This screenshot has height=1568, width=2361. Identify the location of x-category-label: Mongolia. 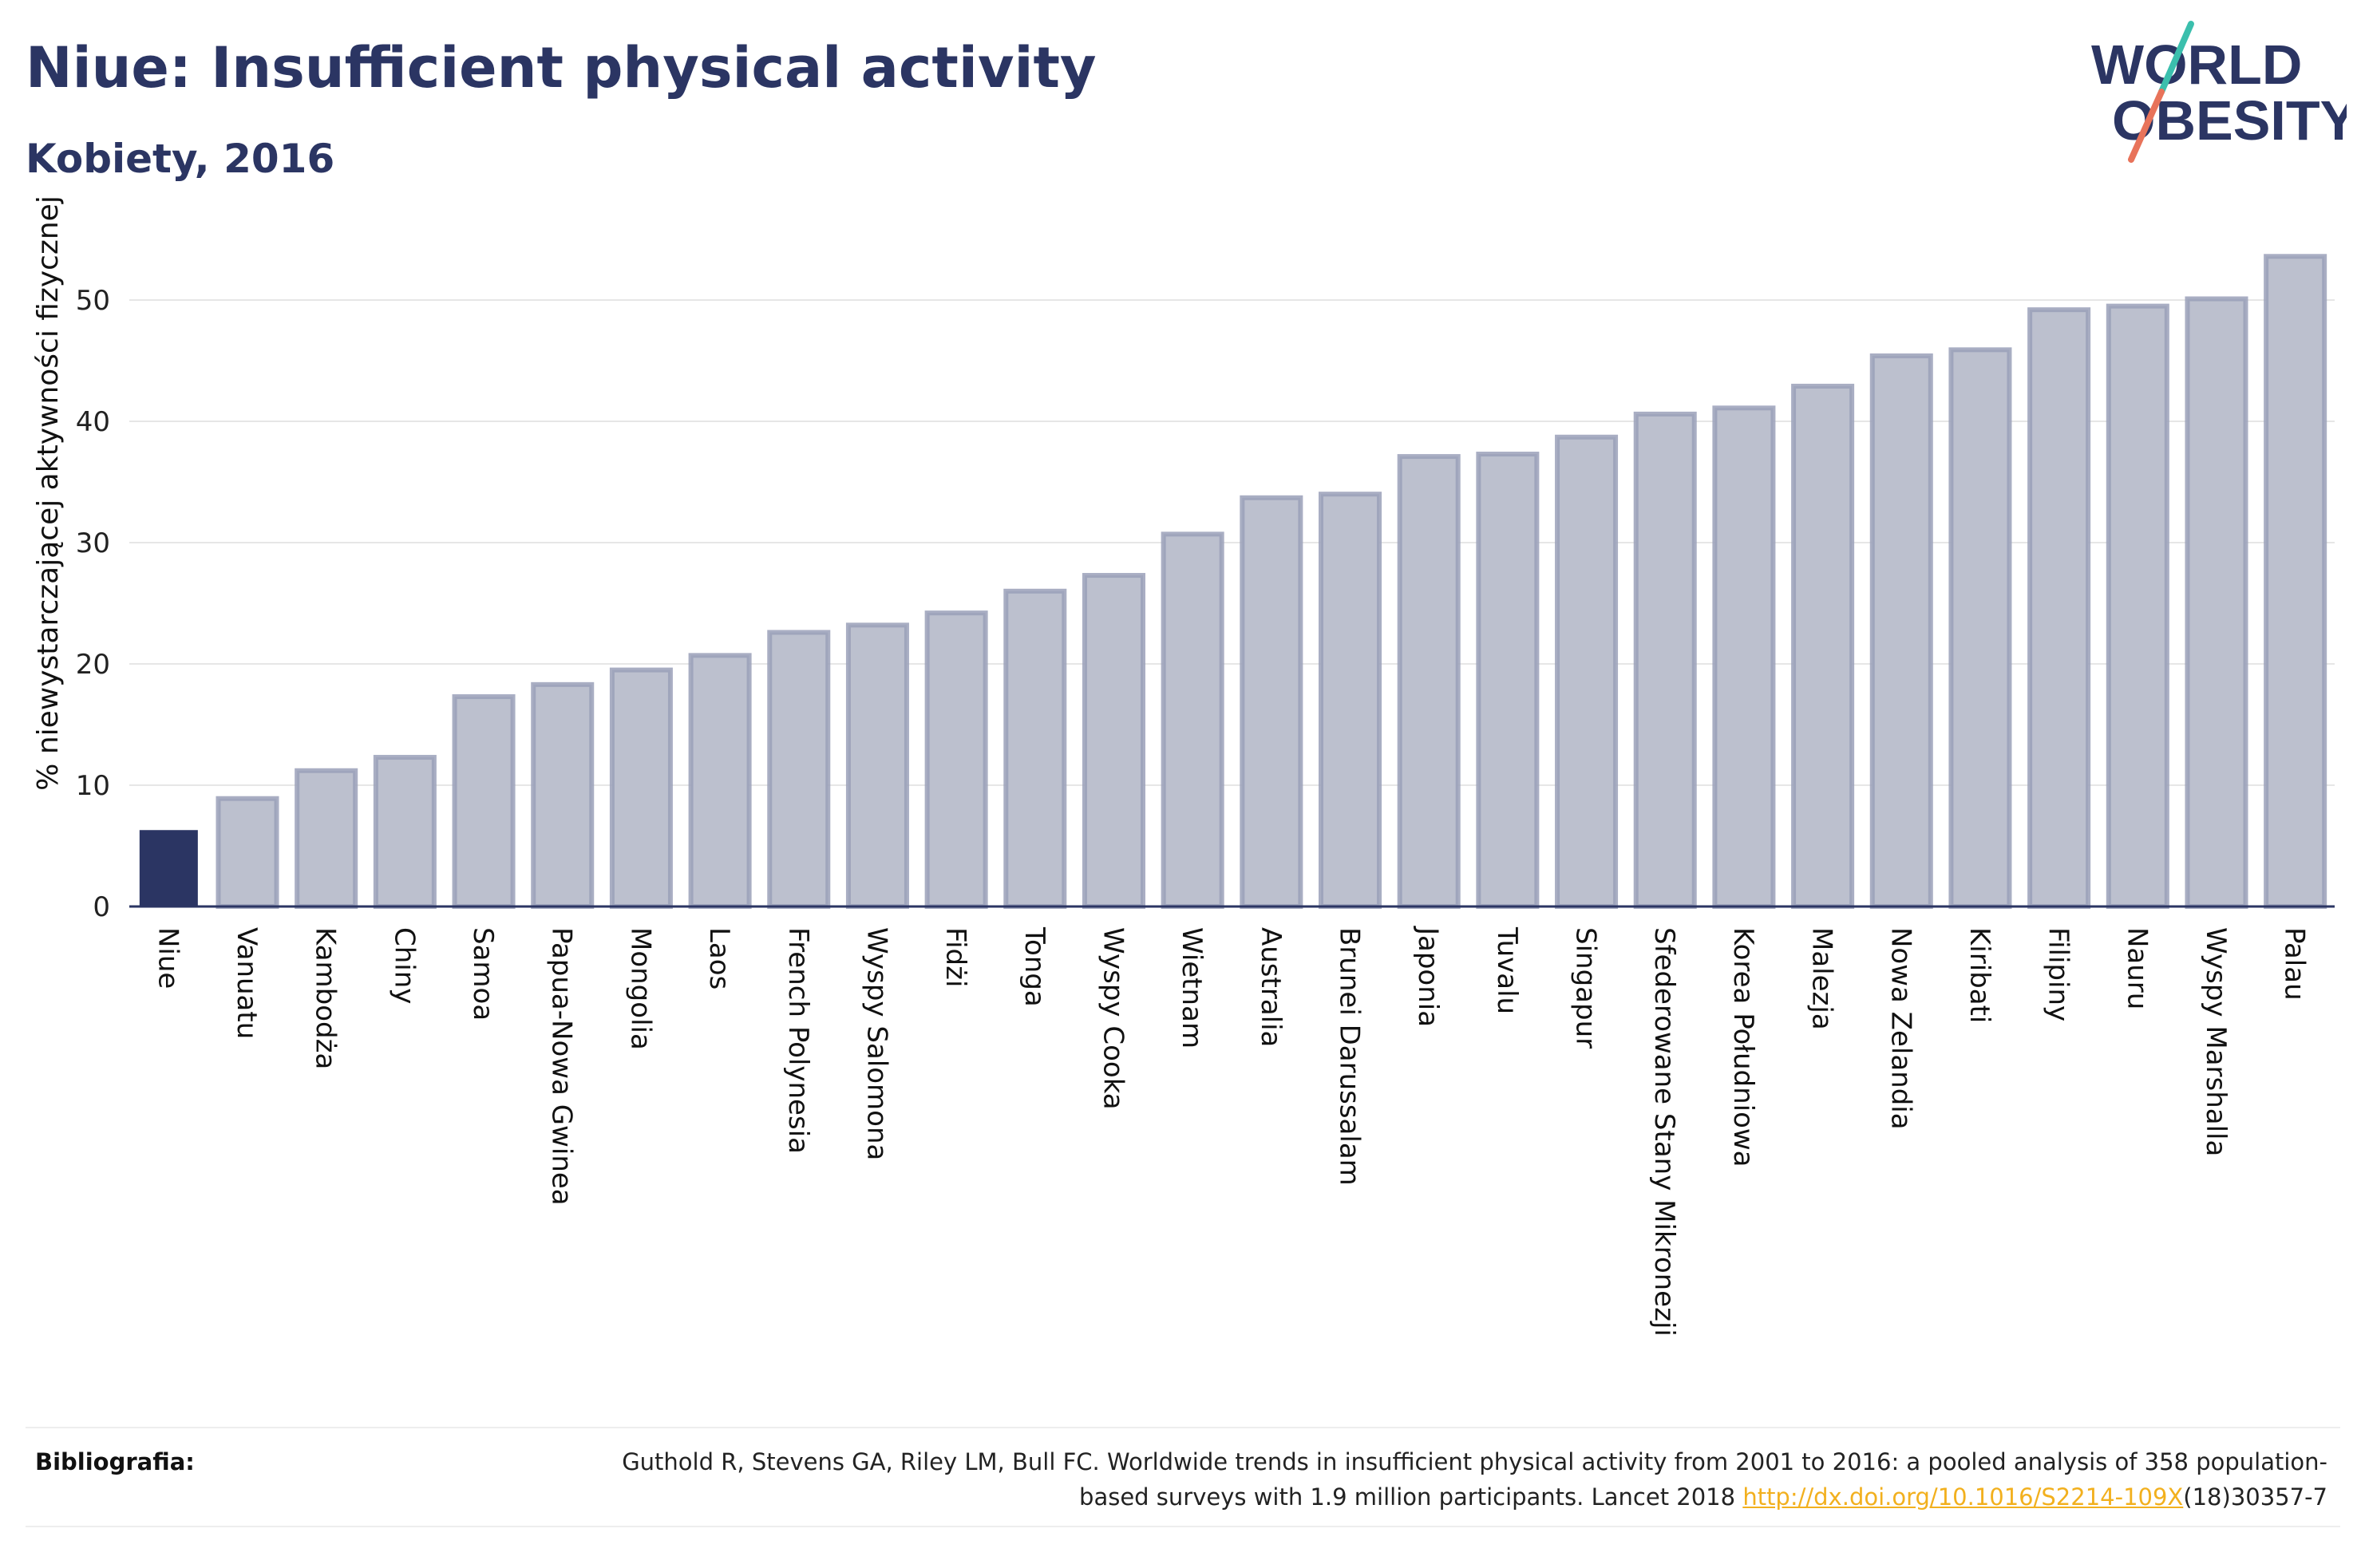
(640, 988).